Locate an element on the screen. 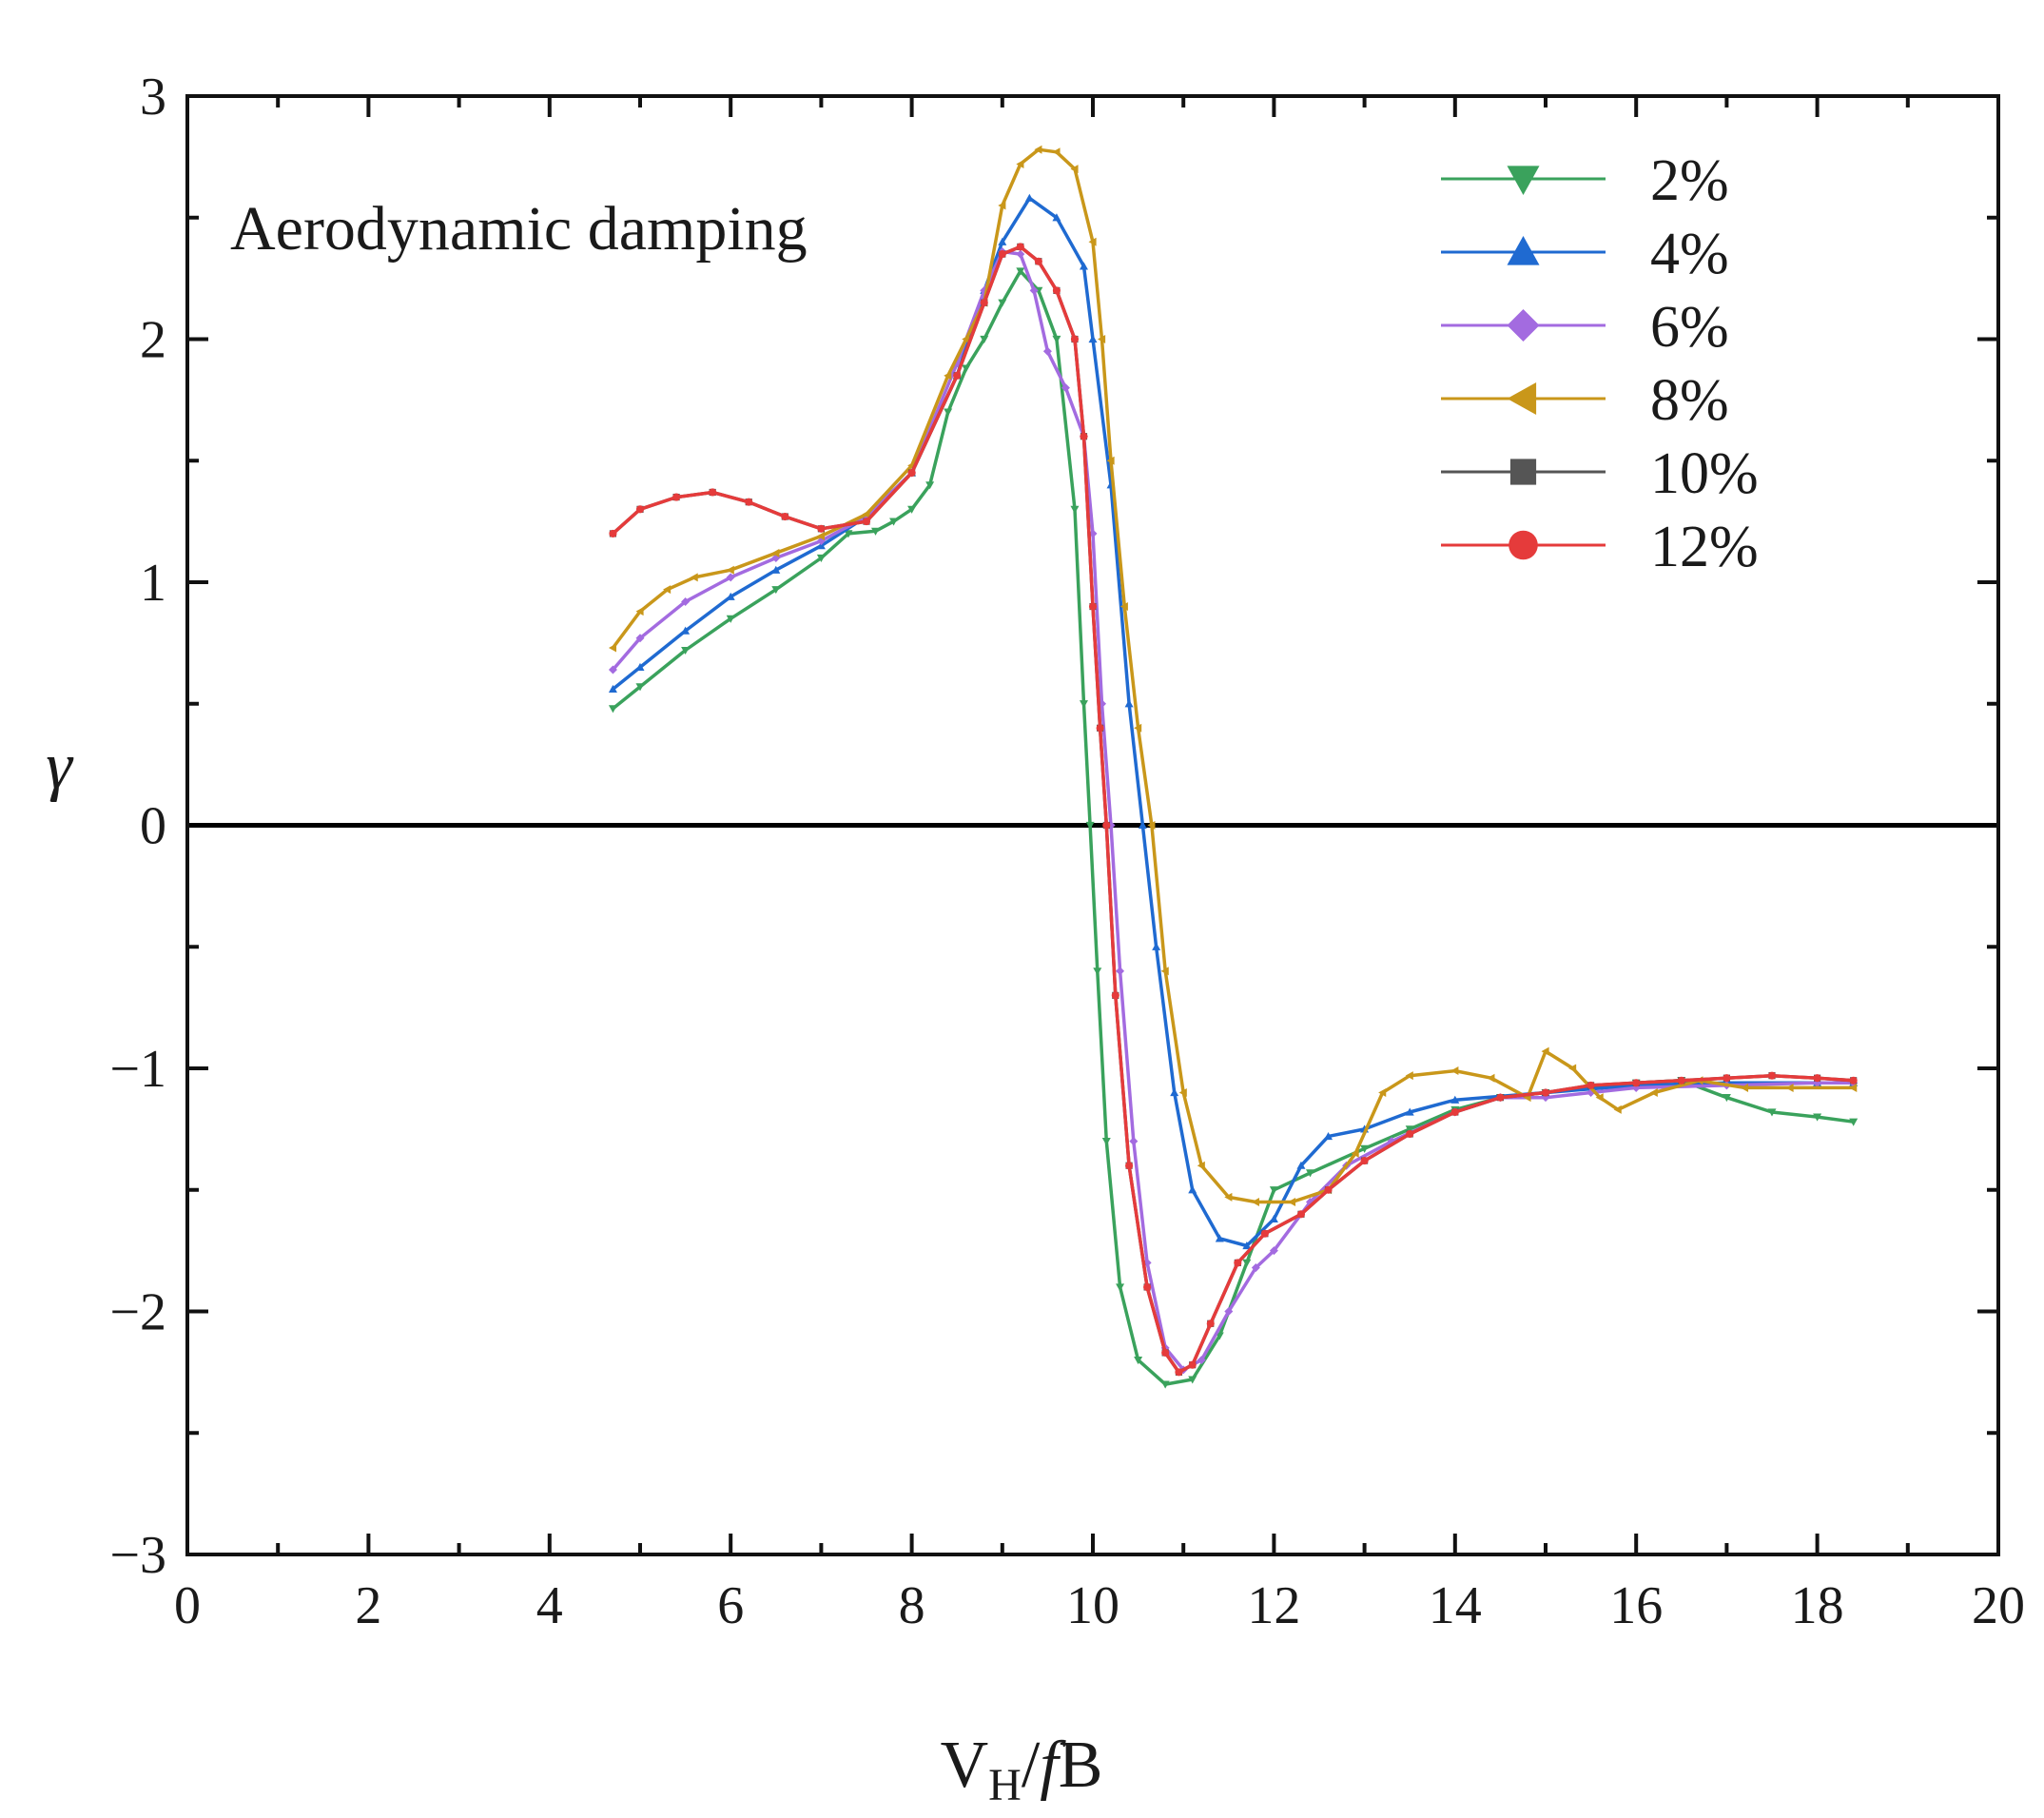 The width and height of the screenshot is (2044, 1818). legend-label: 10% is located at coordinates (1705, 473).